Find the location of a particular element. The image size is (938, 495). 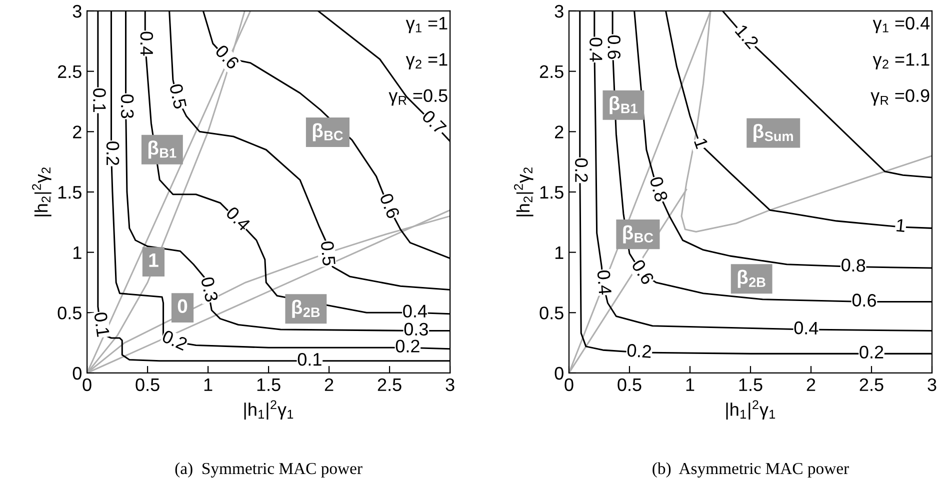

annotation: γ$_{R}$ =0.9 is located at coordinates (900, 97).